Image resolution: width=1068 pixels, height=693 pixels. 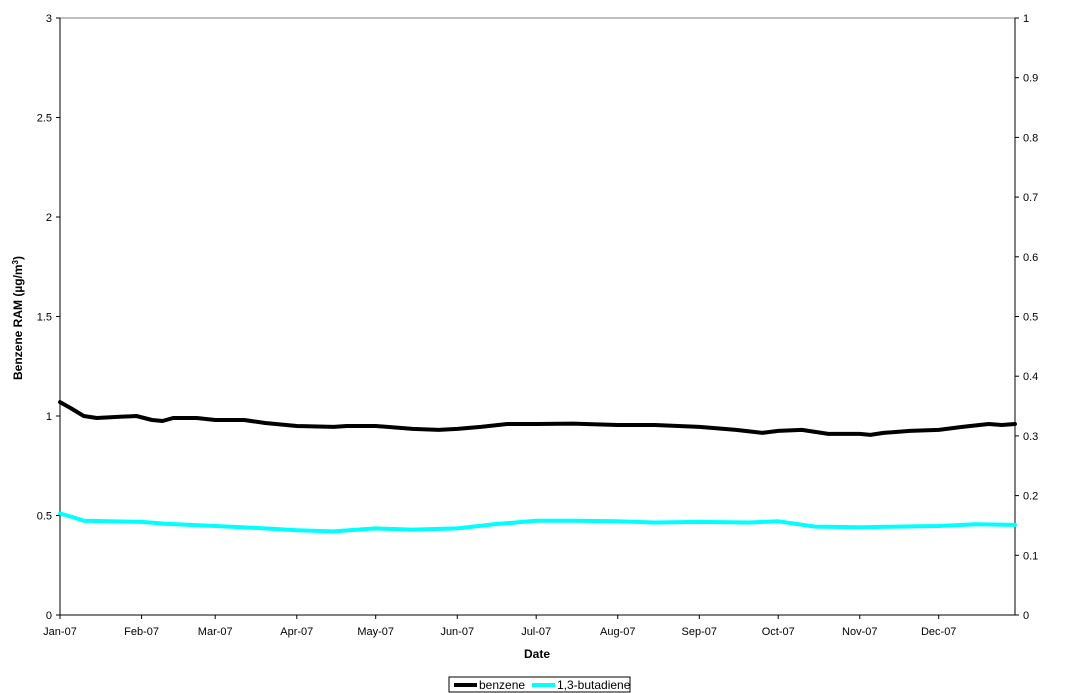 I want to click on y-right-tick-label: 0.1, so click(x=1030, y=556).